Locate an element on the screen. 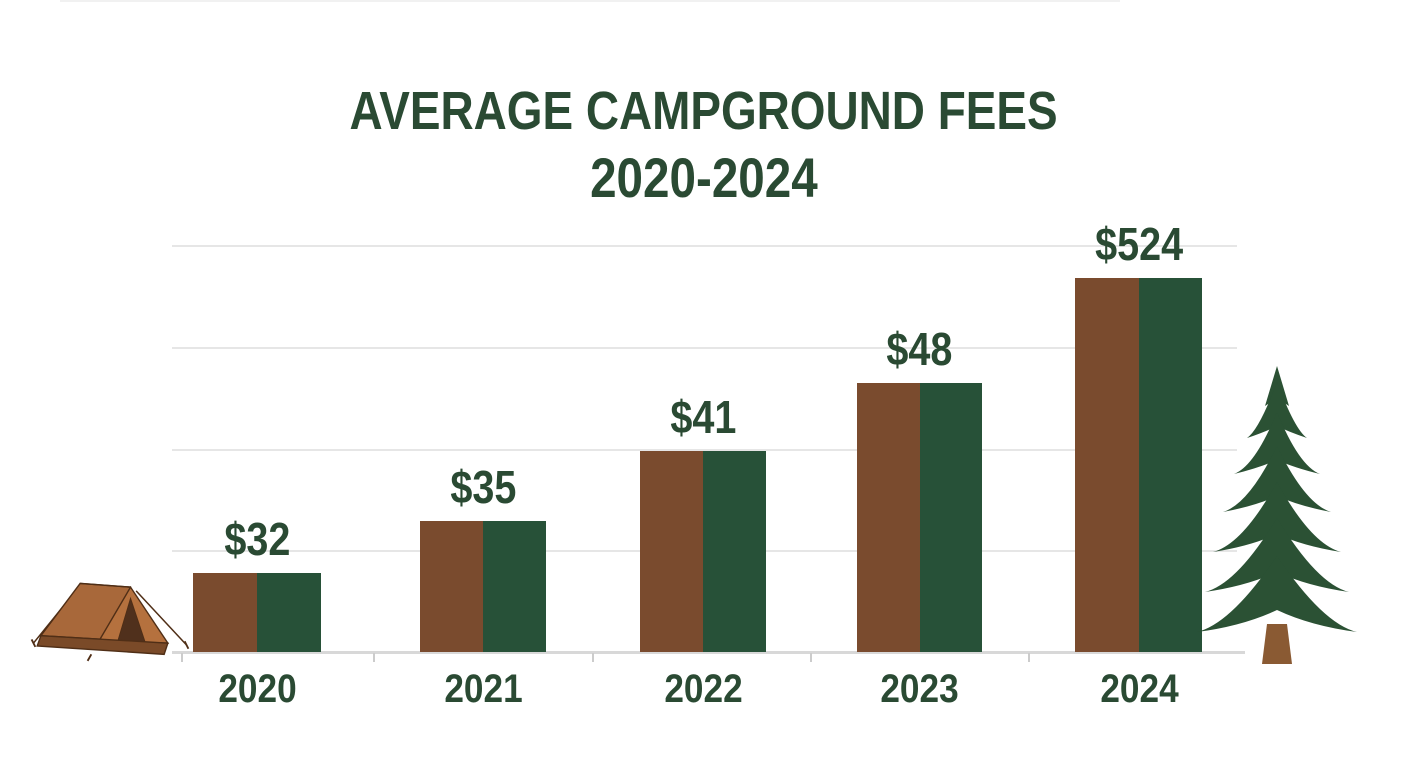  chart-subtitle: 2020-2024 is located at coordinates (704, 178).